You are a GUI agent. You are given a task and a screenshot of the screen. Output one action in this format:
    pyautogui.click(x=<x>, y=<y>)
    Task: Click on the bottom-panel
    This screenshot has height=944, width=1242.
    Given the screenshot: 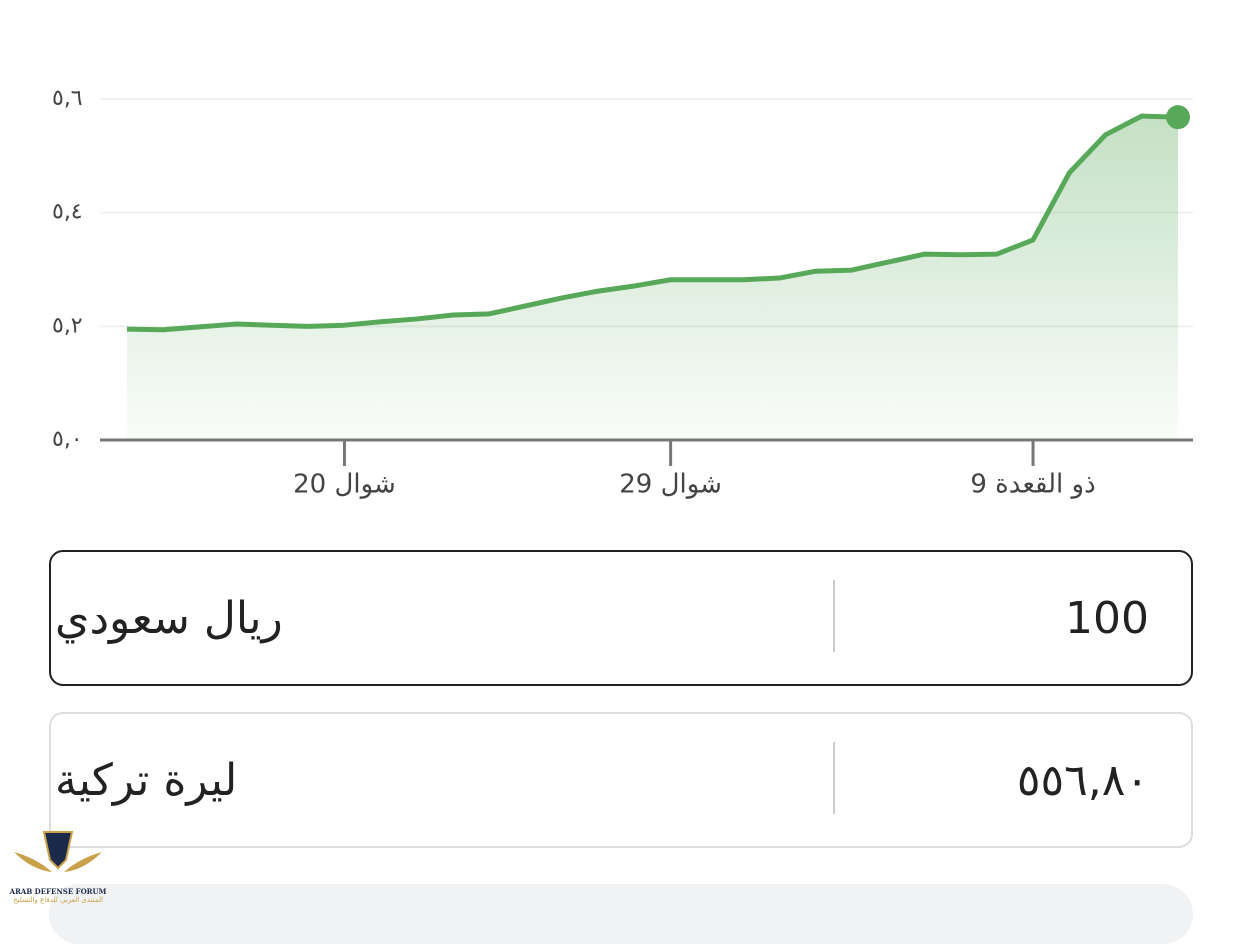 What is the action you would take?
    pyautogui.click(x=621, y=914)
    